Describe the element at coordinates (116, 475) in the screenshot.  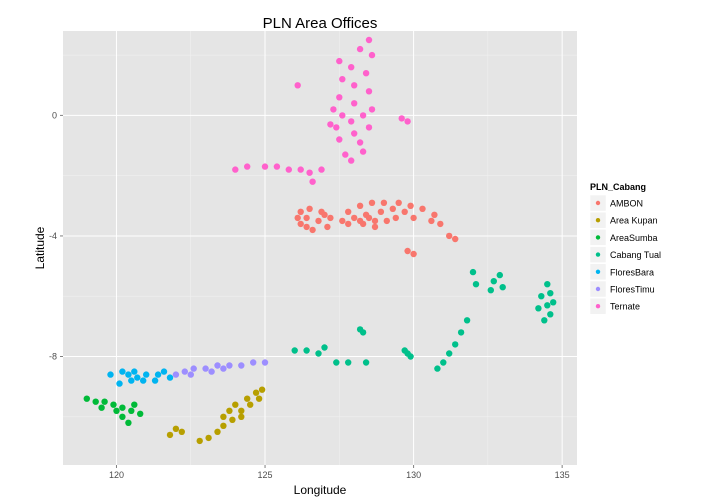
I see `x-tick-label: 120` at that location.